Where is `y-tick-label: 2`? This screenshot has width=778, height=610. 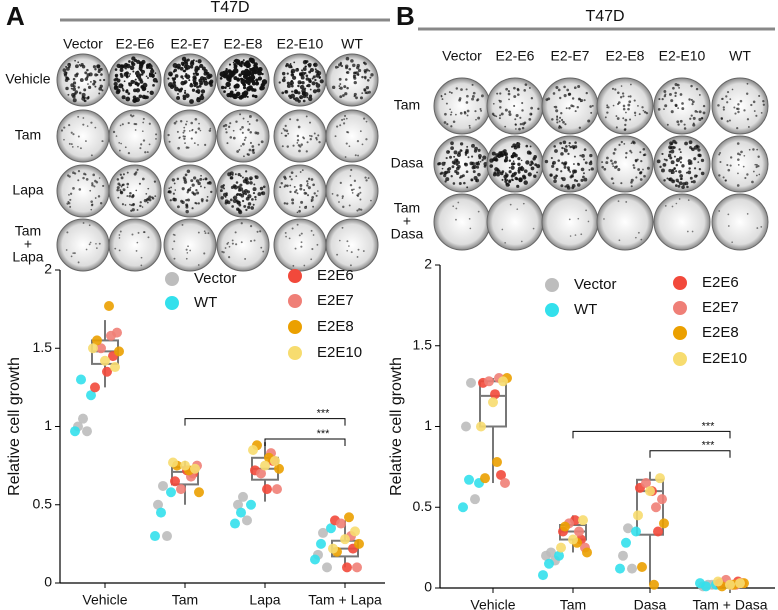
y-tick-label: 2 is located at coordinates (48, 269).